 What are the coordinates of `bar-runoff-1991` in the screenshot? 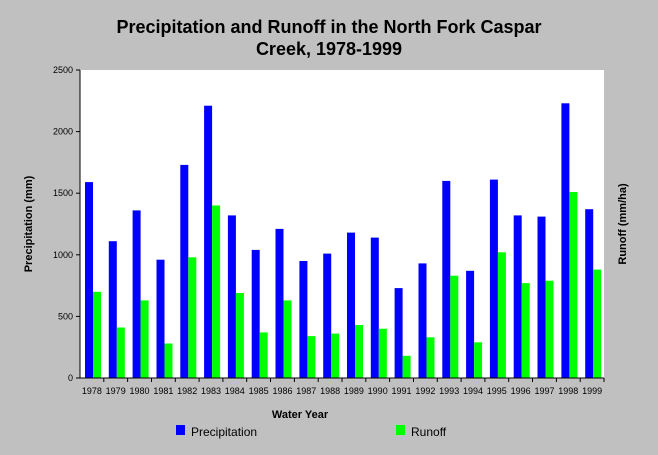 It's located at (406, 366).